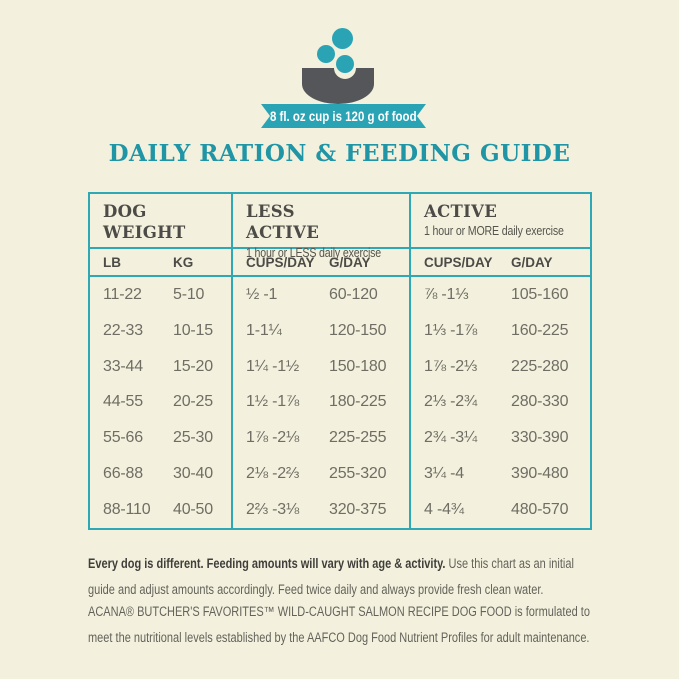 The width and height of the screenshot is (679, 679). I want to click on table-cell: 25-30, so click(193, 438).